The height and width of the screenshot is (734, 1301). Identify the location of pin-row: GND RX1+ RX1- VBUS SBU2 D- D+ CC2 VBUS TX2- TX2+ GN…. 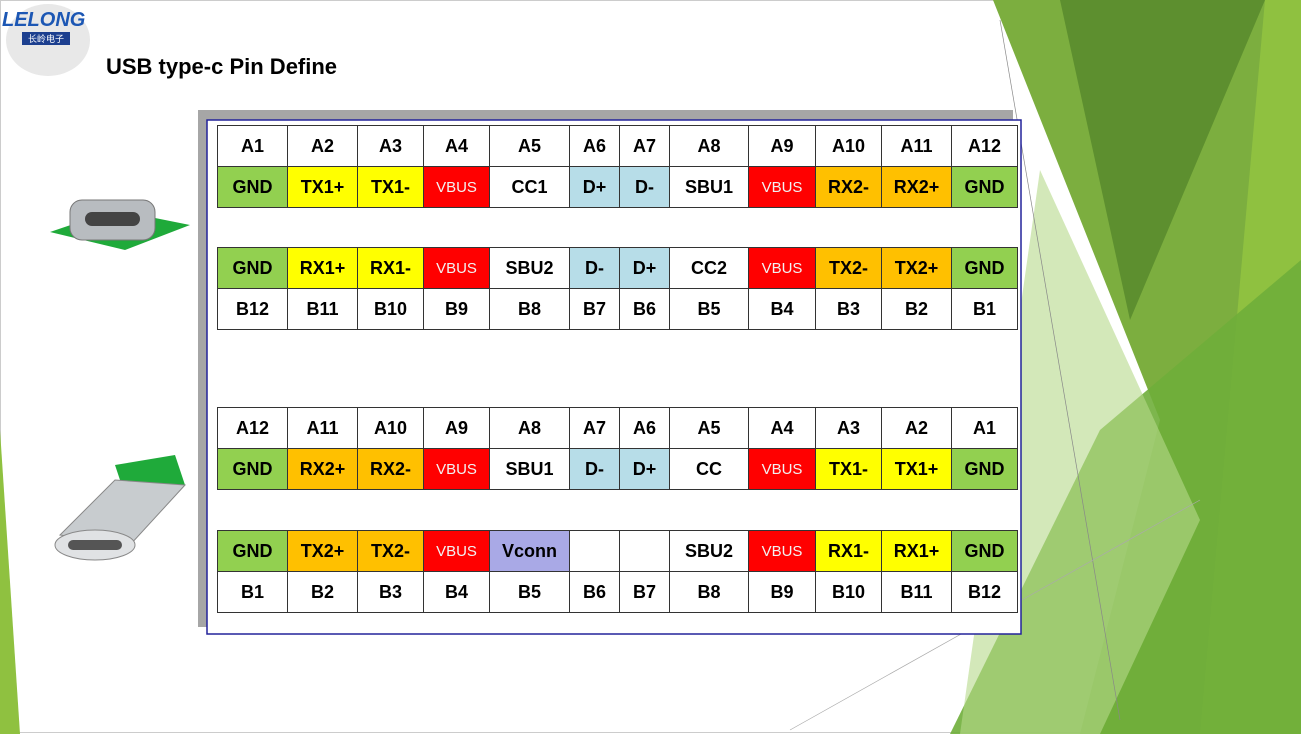
(617, 268).